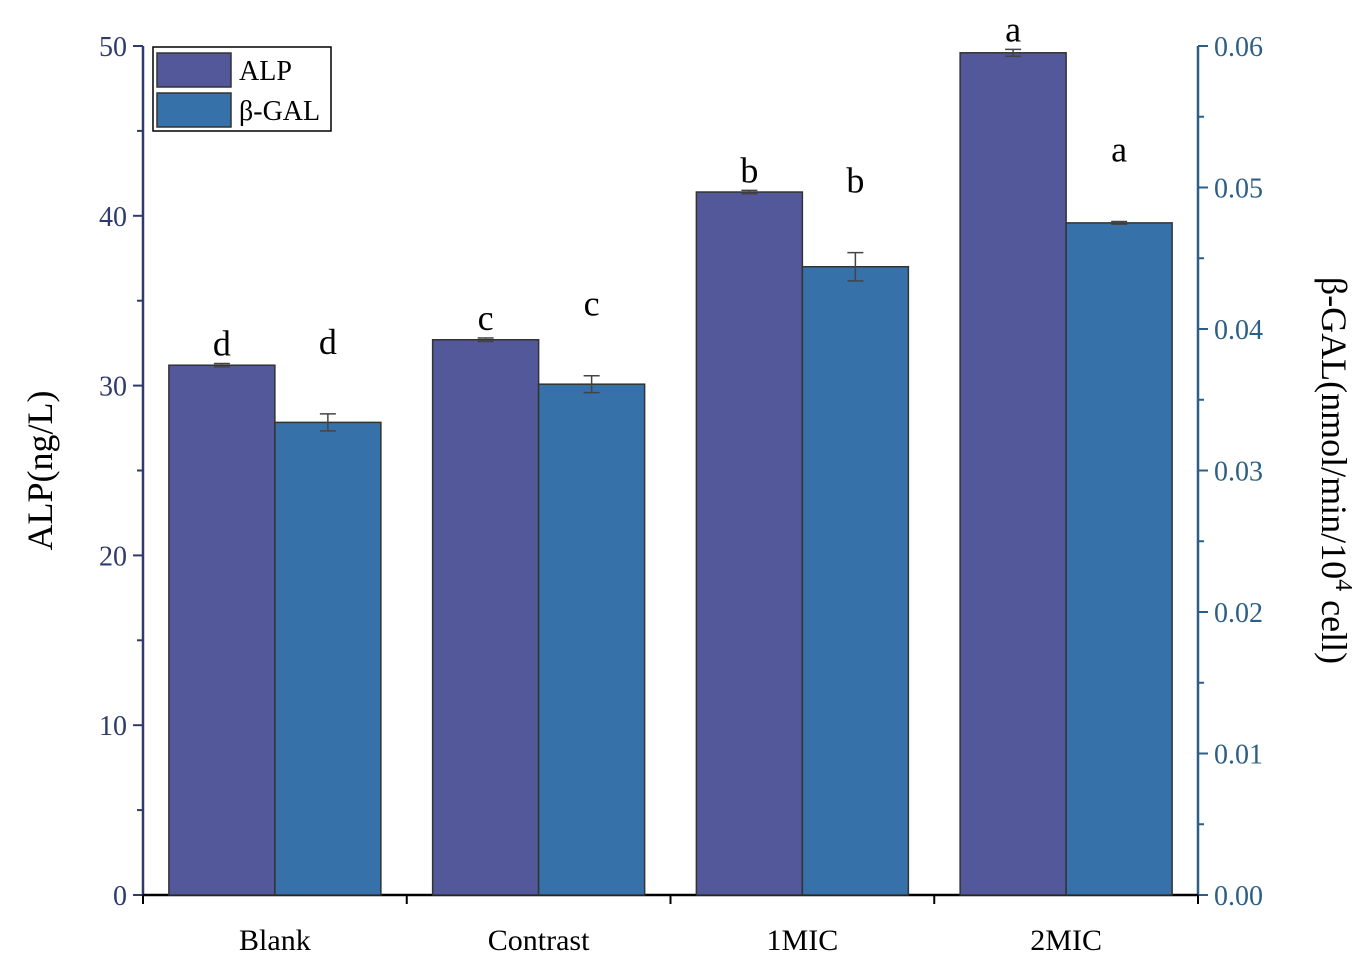 Image resolution: width=1363 pixels, height=976 pixels. Describe the element at coordinates (539, 940) in the screenshot. I see `x-tick-label: Contrast` at that location.